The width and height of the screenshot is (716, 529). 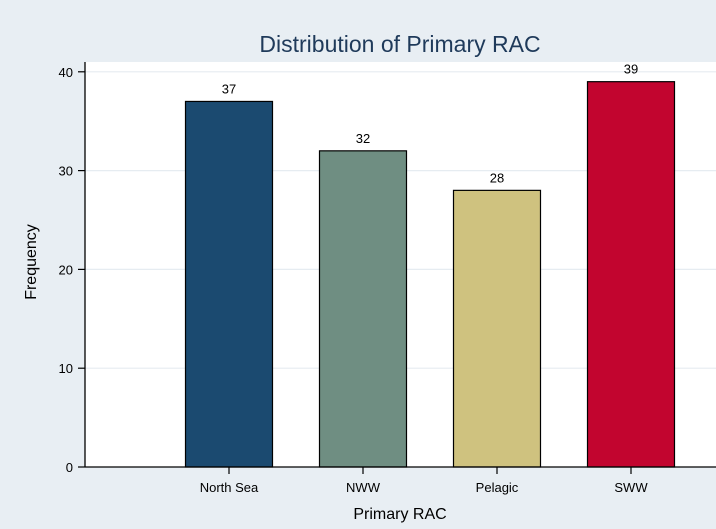 I want to click on y-tick-label: 10, so click(x=66, y=368).